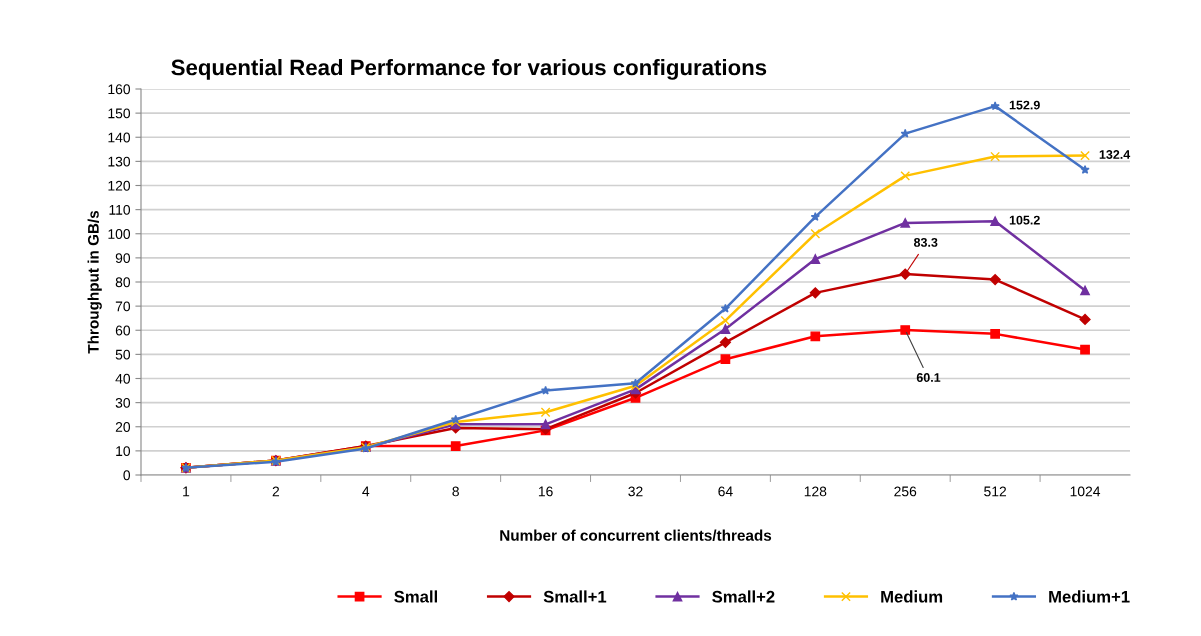 The image size is (1201, 636). I want to click on x-tick-label: 8, so click(455, 491).